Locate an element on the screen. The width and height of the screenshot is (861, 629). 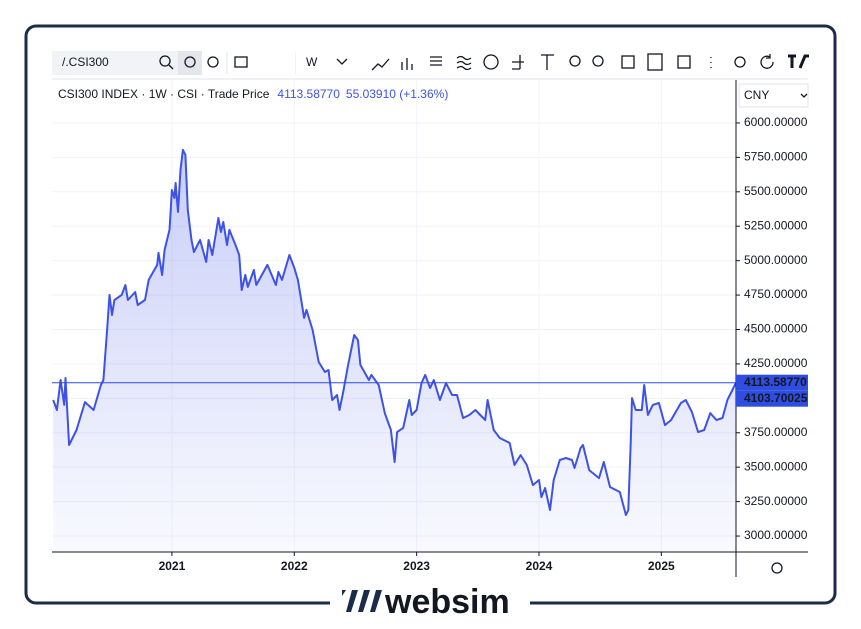
x-tick-label: 2024 is located at coordinates (539, 566).